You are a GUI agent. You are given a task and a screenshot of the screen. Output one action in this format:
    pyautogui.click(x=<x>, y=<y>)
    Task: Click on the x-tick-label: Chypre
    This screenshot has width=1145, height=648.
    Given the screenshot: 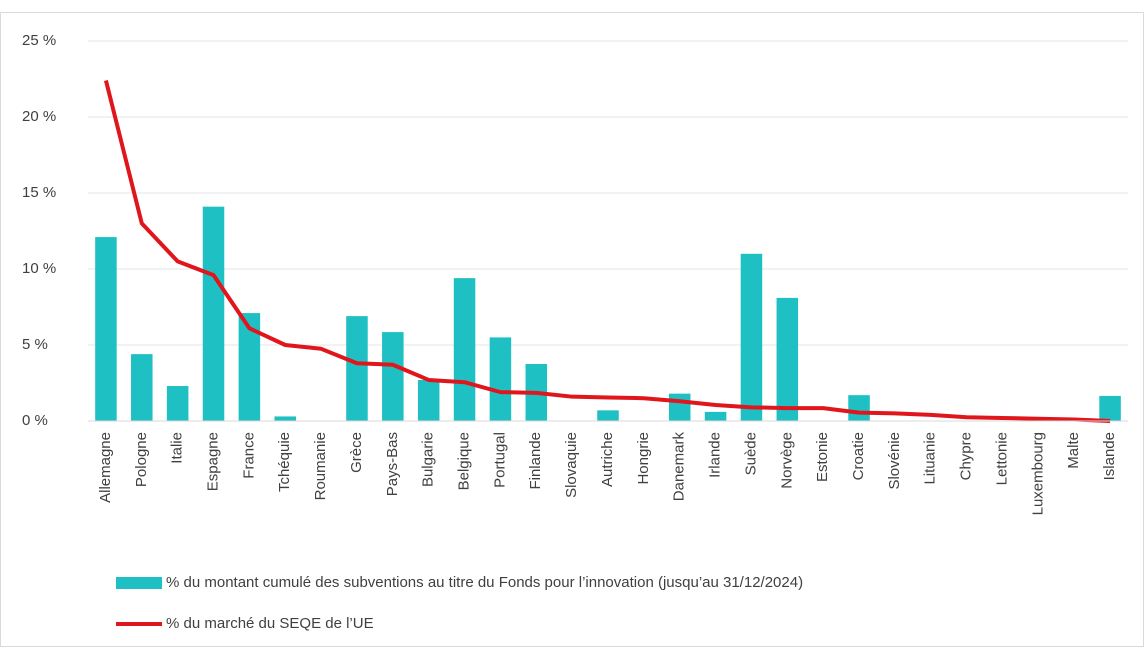 What is the action you would take?
    pyautogui.click(x=966, y=456)
    